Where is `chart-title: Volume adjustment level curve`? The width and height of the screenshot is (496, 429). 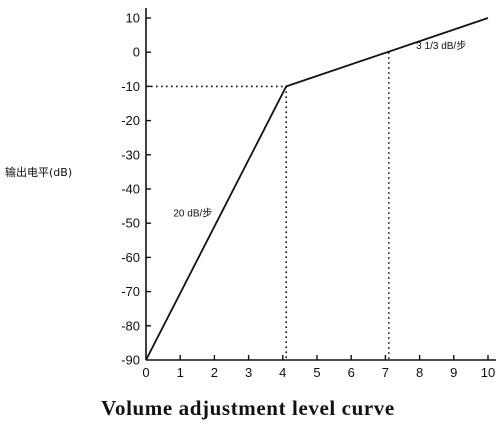
chart-title: Volume adjustment level curve is located at coordinates (248, 408).